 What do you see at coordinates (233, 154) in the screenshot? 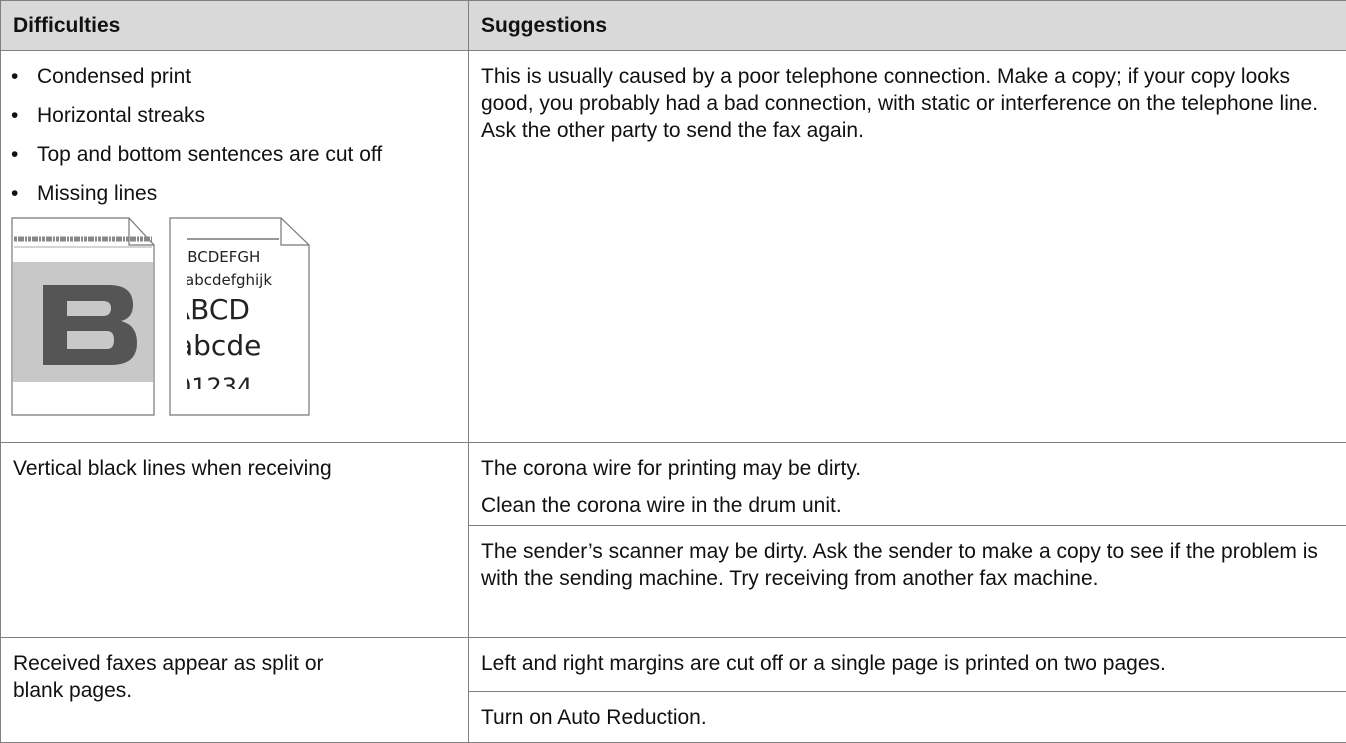
I see `difficulty-item: Top and bottom sentences are cut off` at bounding box center [233, 154].